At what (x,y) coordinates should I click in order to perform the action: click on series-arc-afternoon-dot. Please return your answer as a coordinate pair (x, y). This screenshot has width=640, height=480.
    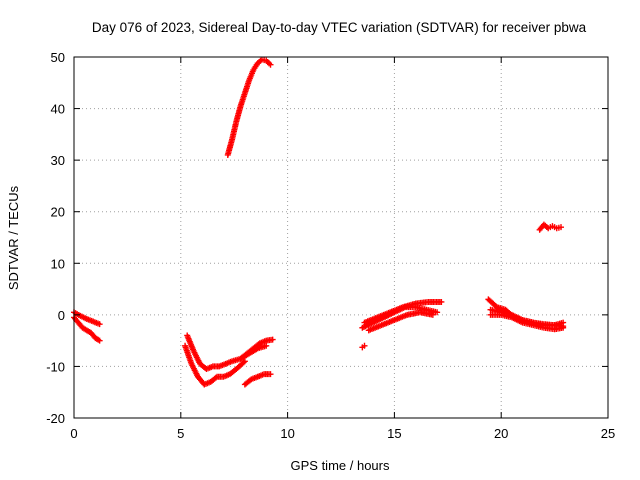
    Looking at the image, I should click on (363, 346).